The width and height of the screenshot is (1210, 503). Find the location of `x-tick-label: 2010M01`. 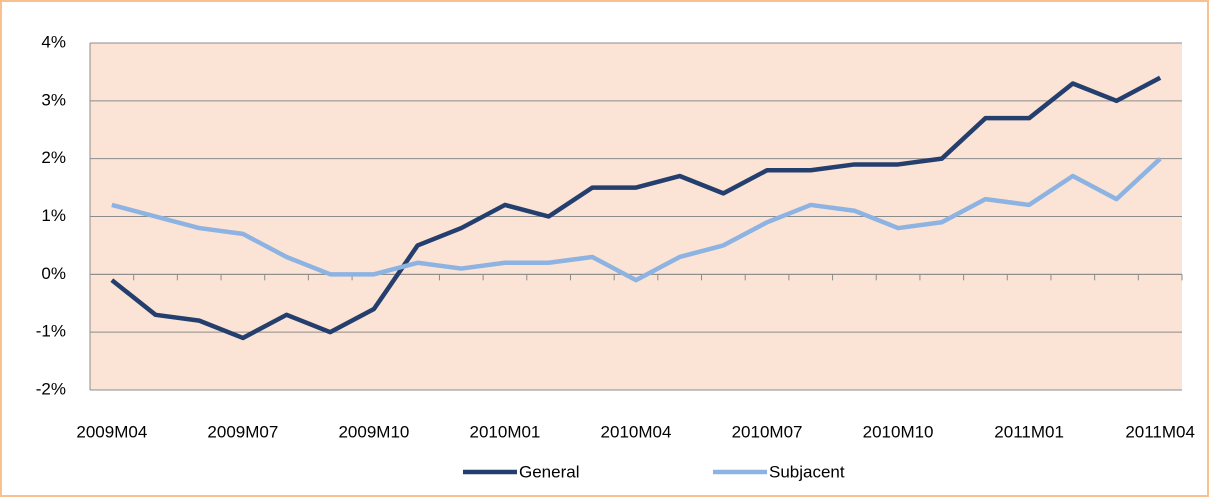

x-tick-label: 2010M01 is located at coordinates (505, 431).